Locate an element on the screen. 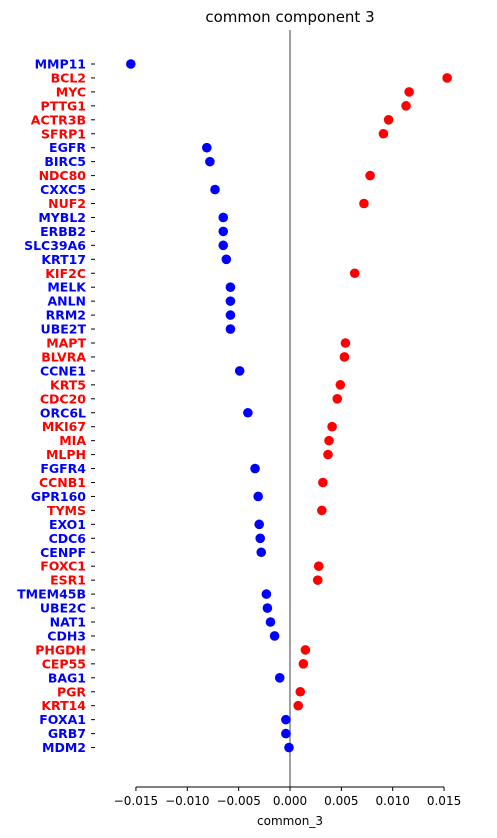 The width and height of the screenshot is (497, 838). gene-label: MKI67 is located at coordinates (64, 426).